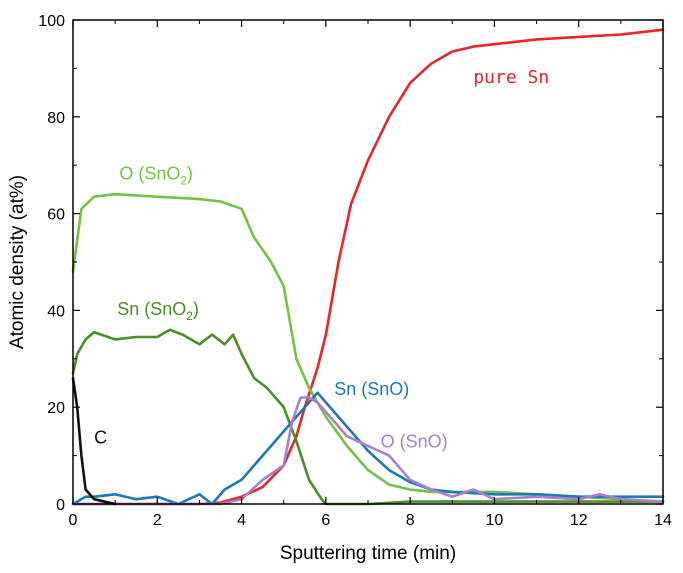  Describe the element at coordinates (56, 118) in the screenshot. I see `y-tick-label: 80` at that location.